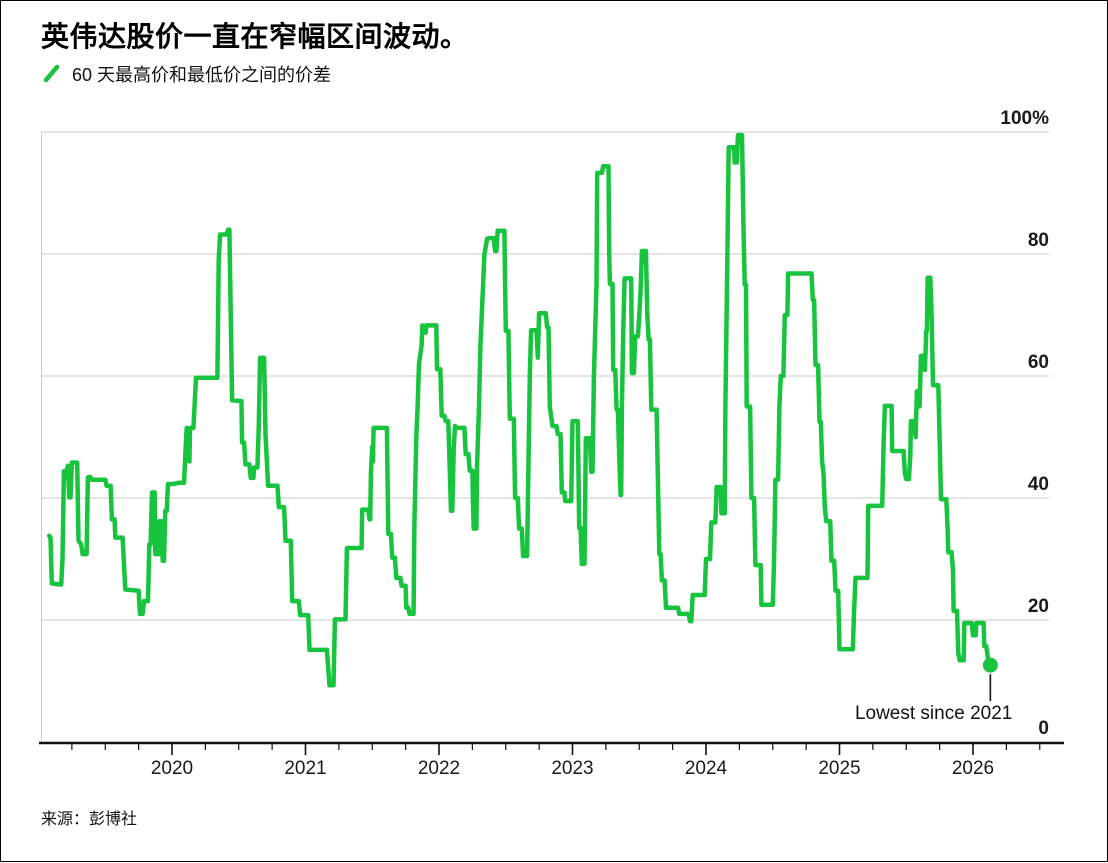 This screenshot has width=1108, height=863. What do you see at coordinates (51, 73) in the screenshot?
I see `trend-slash-icon` at bounding box center [51, 73].